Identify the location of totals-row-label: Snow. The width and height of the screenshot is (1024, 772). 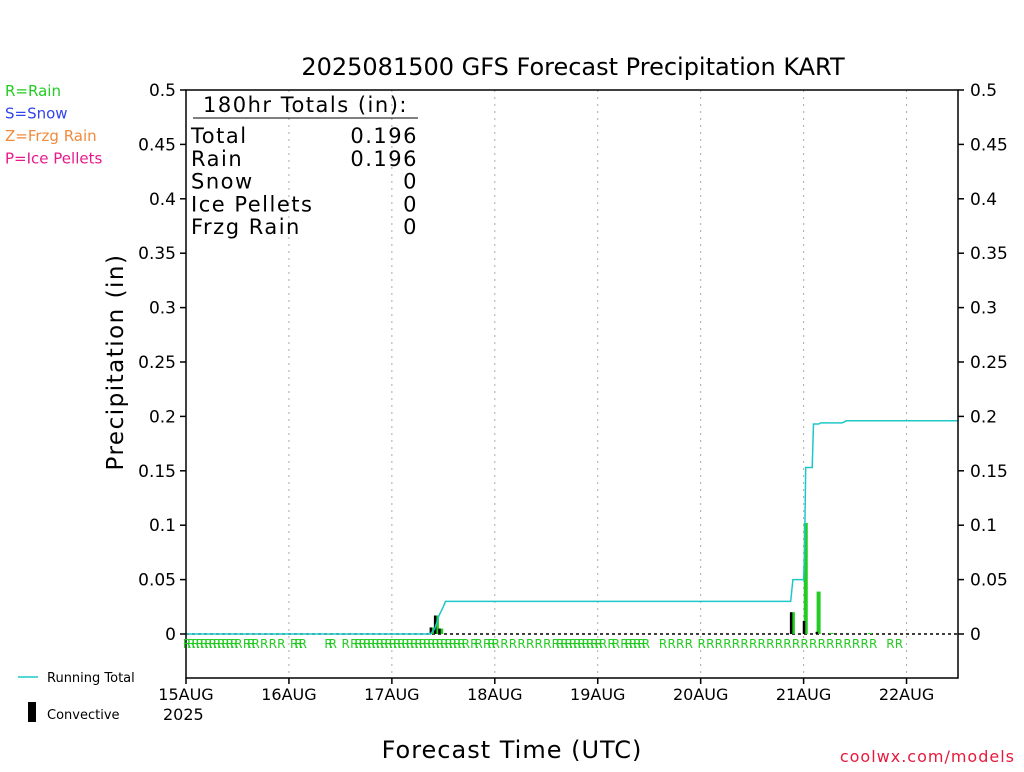
(222, 182).